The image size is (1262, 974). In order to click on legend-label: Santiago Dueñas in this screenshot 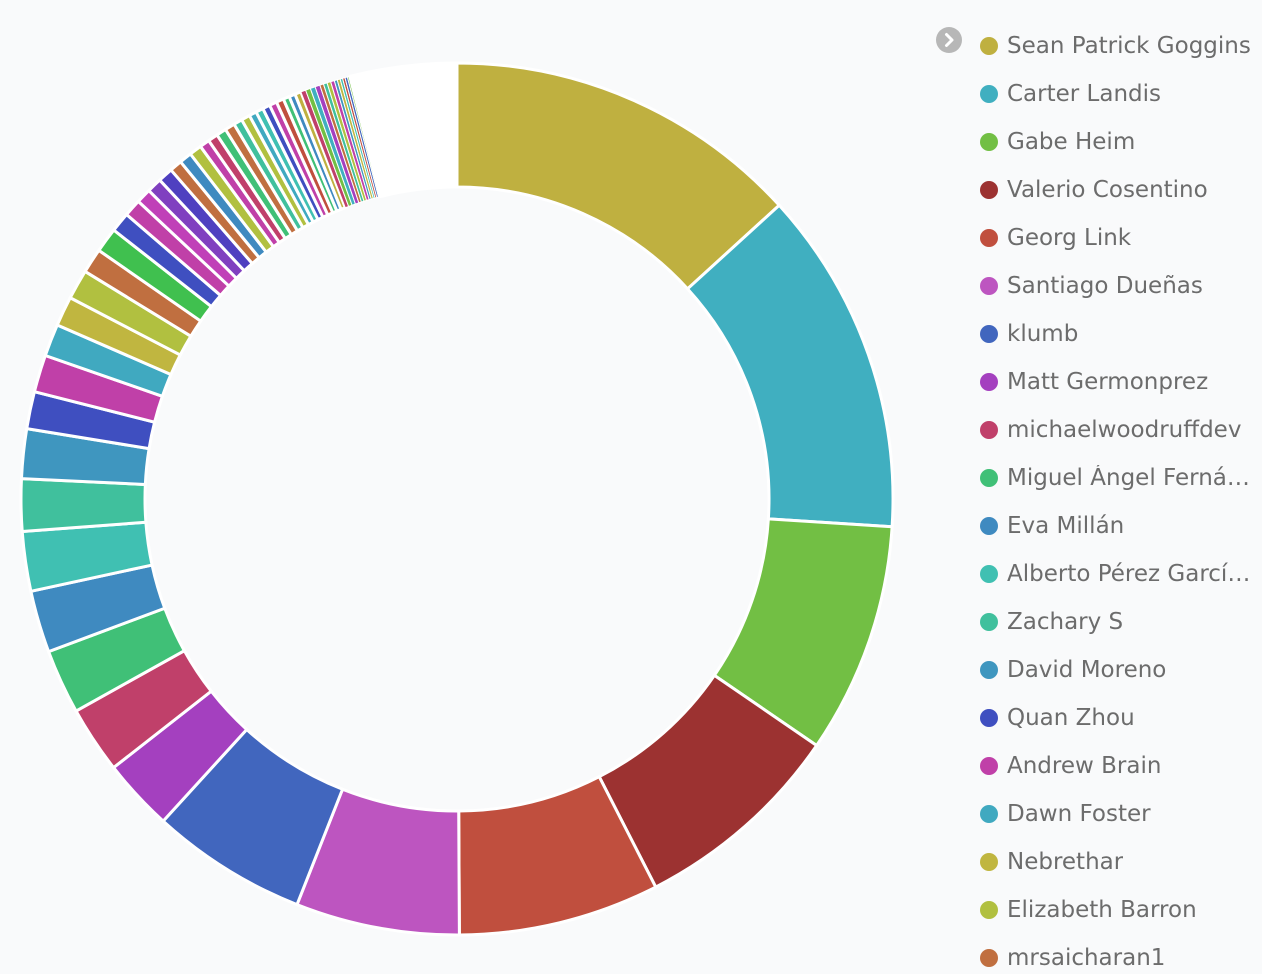, I will do `click(1105, 286)`.